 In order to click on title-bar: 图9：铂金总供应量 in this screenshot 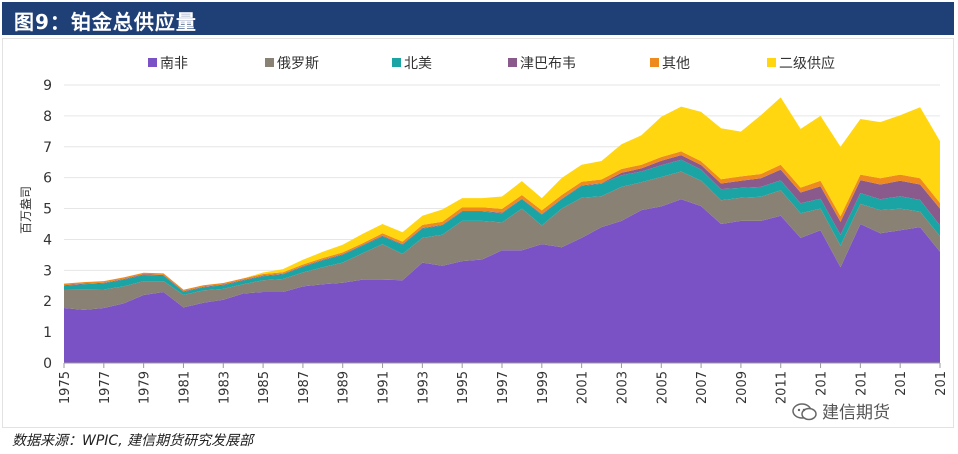, I will do `click(478, 18)`.